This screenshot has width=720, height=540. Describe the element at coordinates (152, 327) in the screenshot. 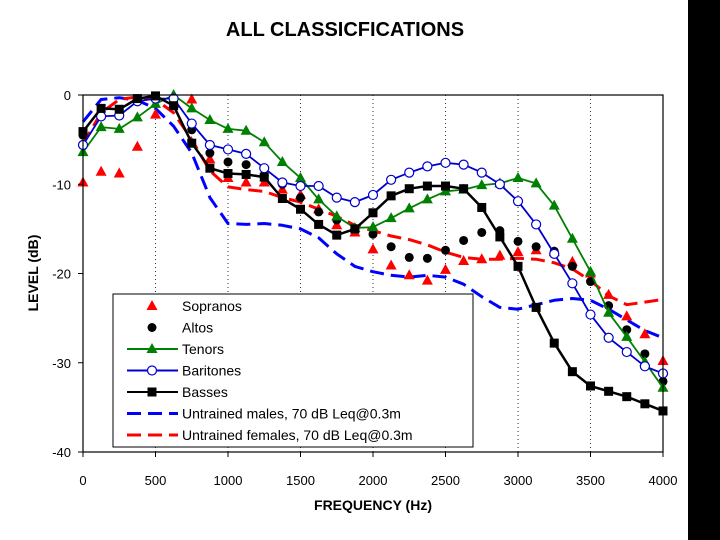

I see `legend-marker-altos` at that location.